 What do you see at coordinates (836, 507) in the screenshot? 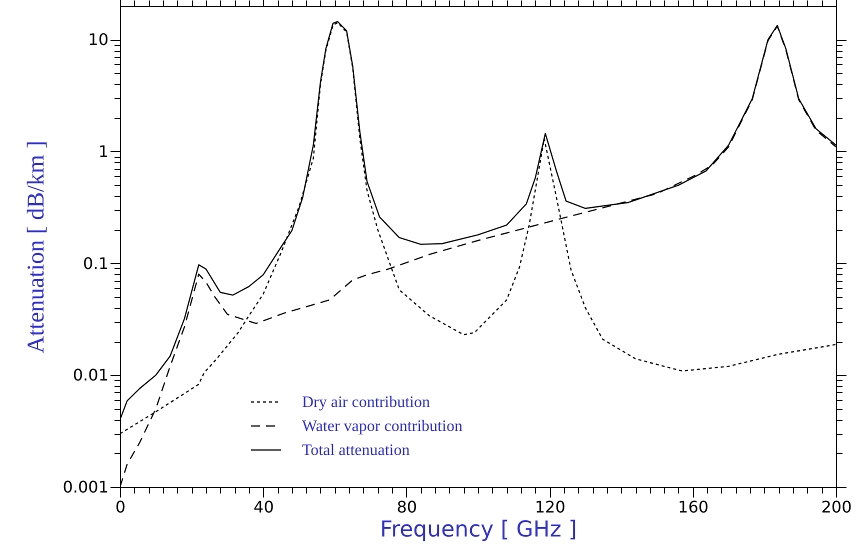
I see `x-tick-label: 200` at bounding box center [836, 507].